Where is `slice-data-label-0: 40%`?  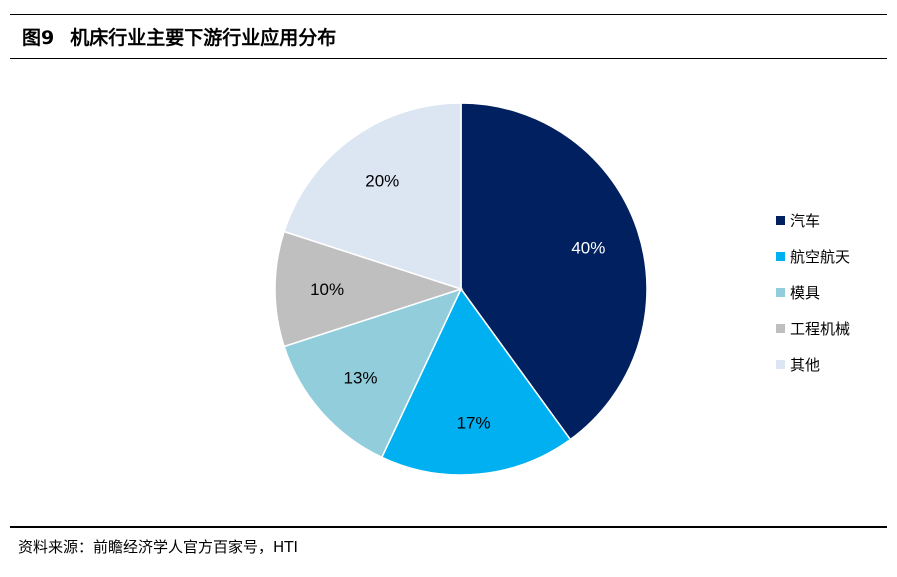
slice-data-label-0: 40% is located at coordinates (588, 248).